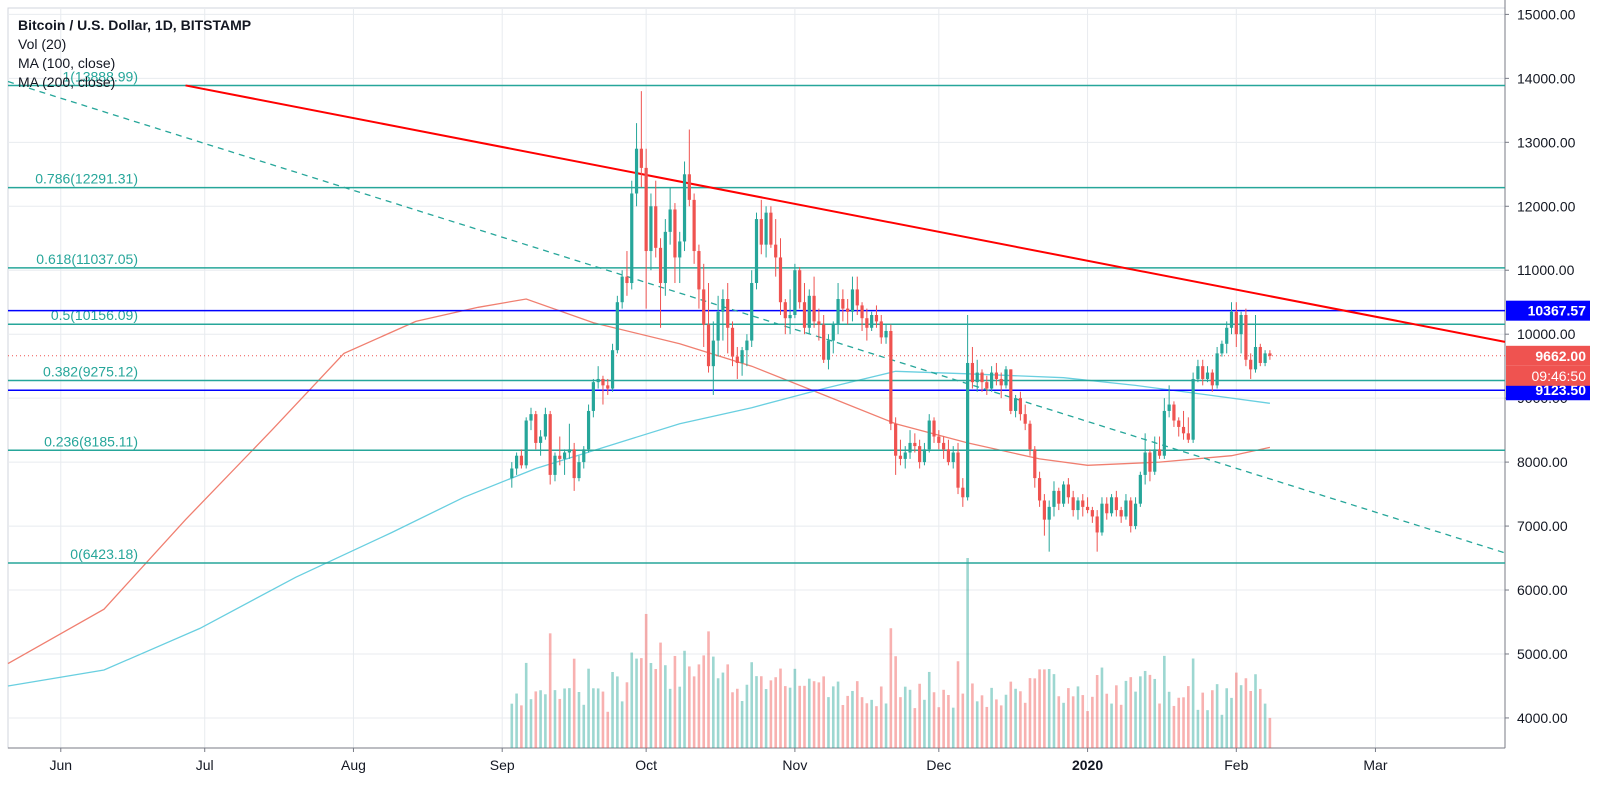 The height and width of the screenshot is (794, 1600). Describe the element at coordinates (1548, 355) in the screenshot. I see `current-price-badge` at that location.